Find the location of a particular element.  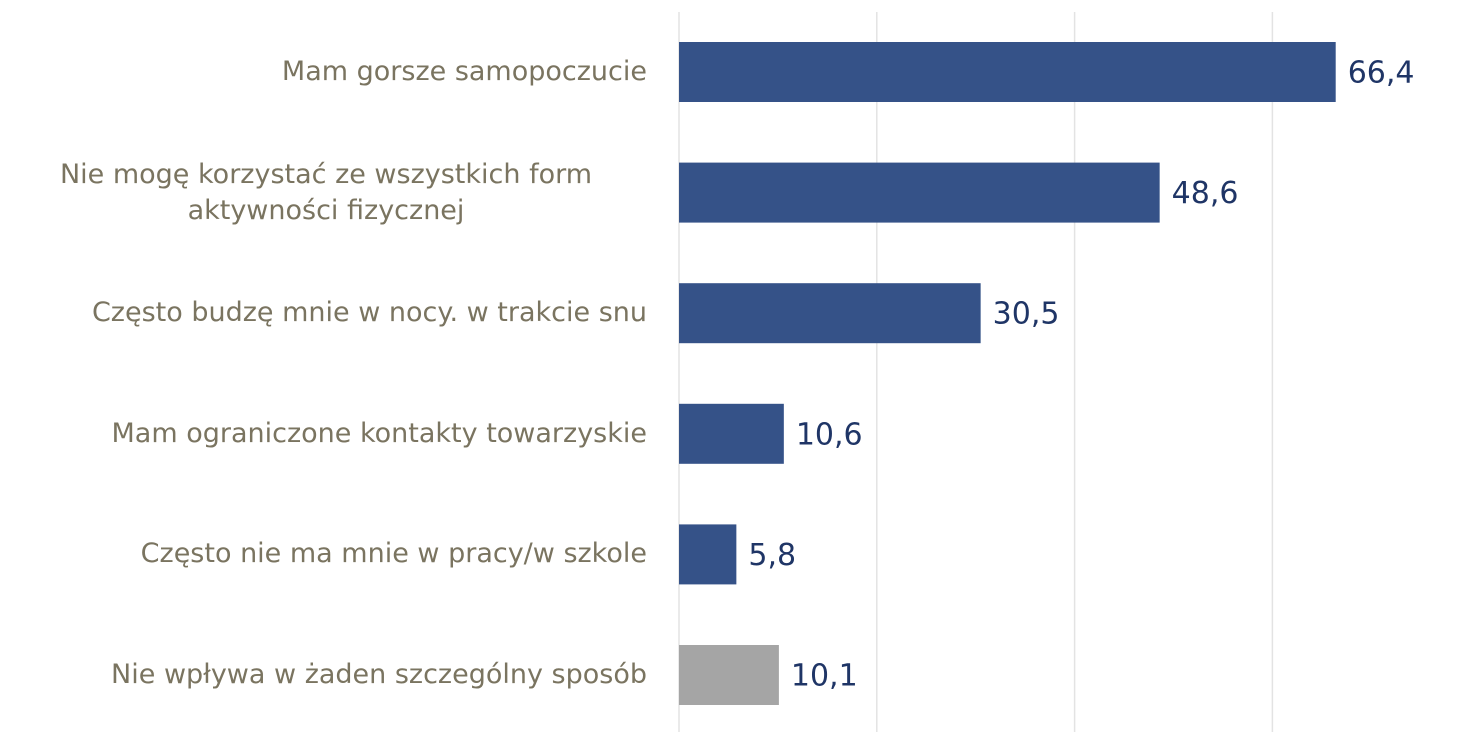

value-label: 48,6 is located at coordinates (1205, 193).